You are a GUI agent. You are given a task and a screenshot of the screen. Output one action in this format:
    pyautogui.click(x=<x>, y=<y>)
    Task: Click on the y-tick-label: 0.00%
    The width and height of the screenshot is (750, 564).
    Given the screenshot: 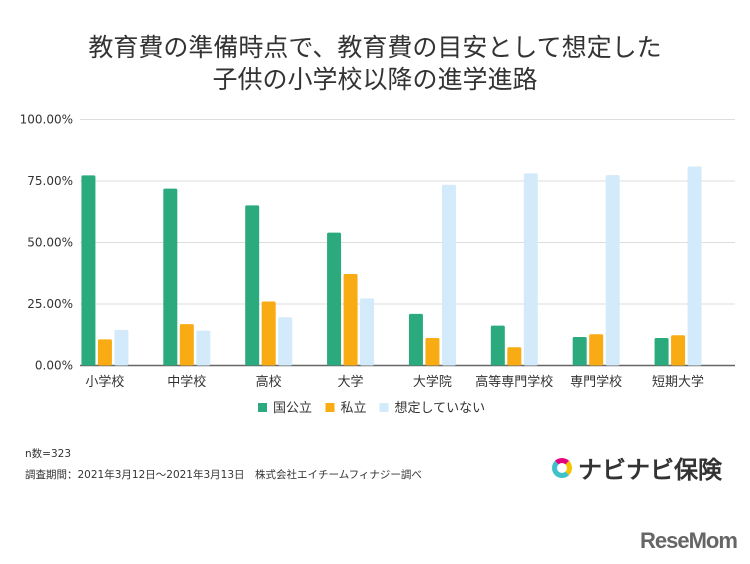 What is the action you would take?
    pyautogui.click(x=54, y=366)
    